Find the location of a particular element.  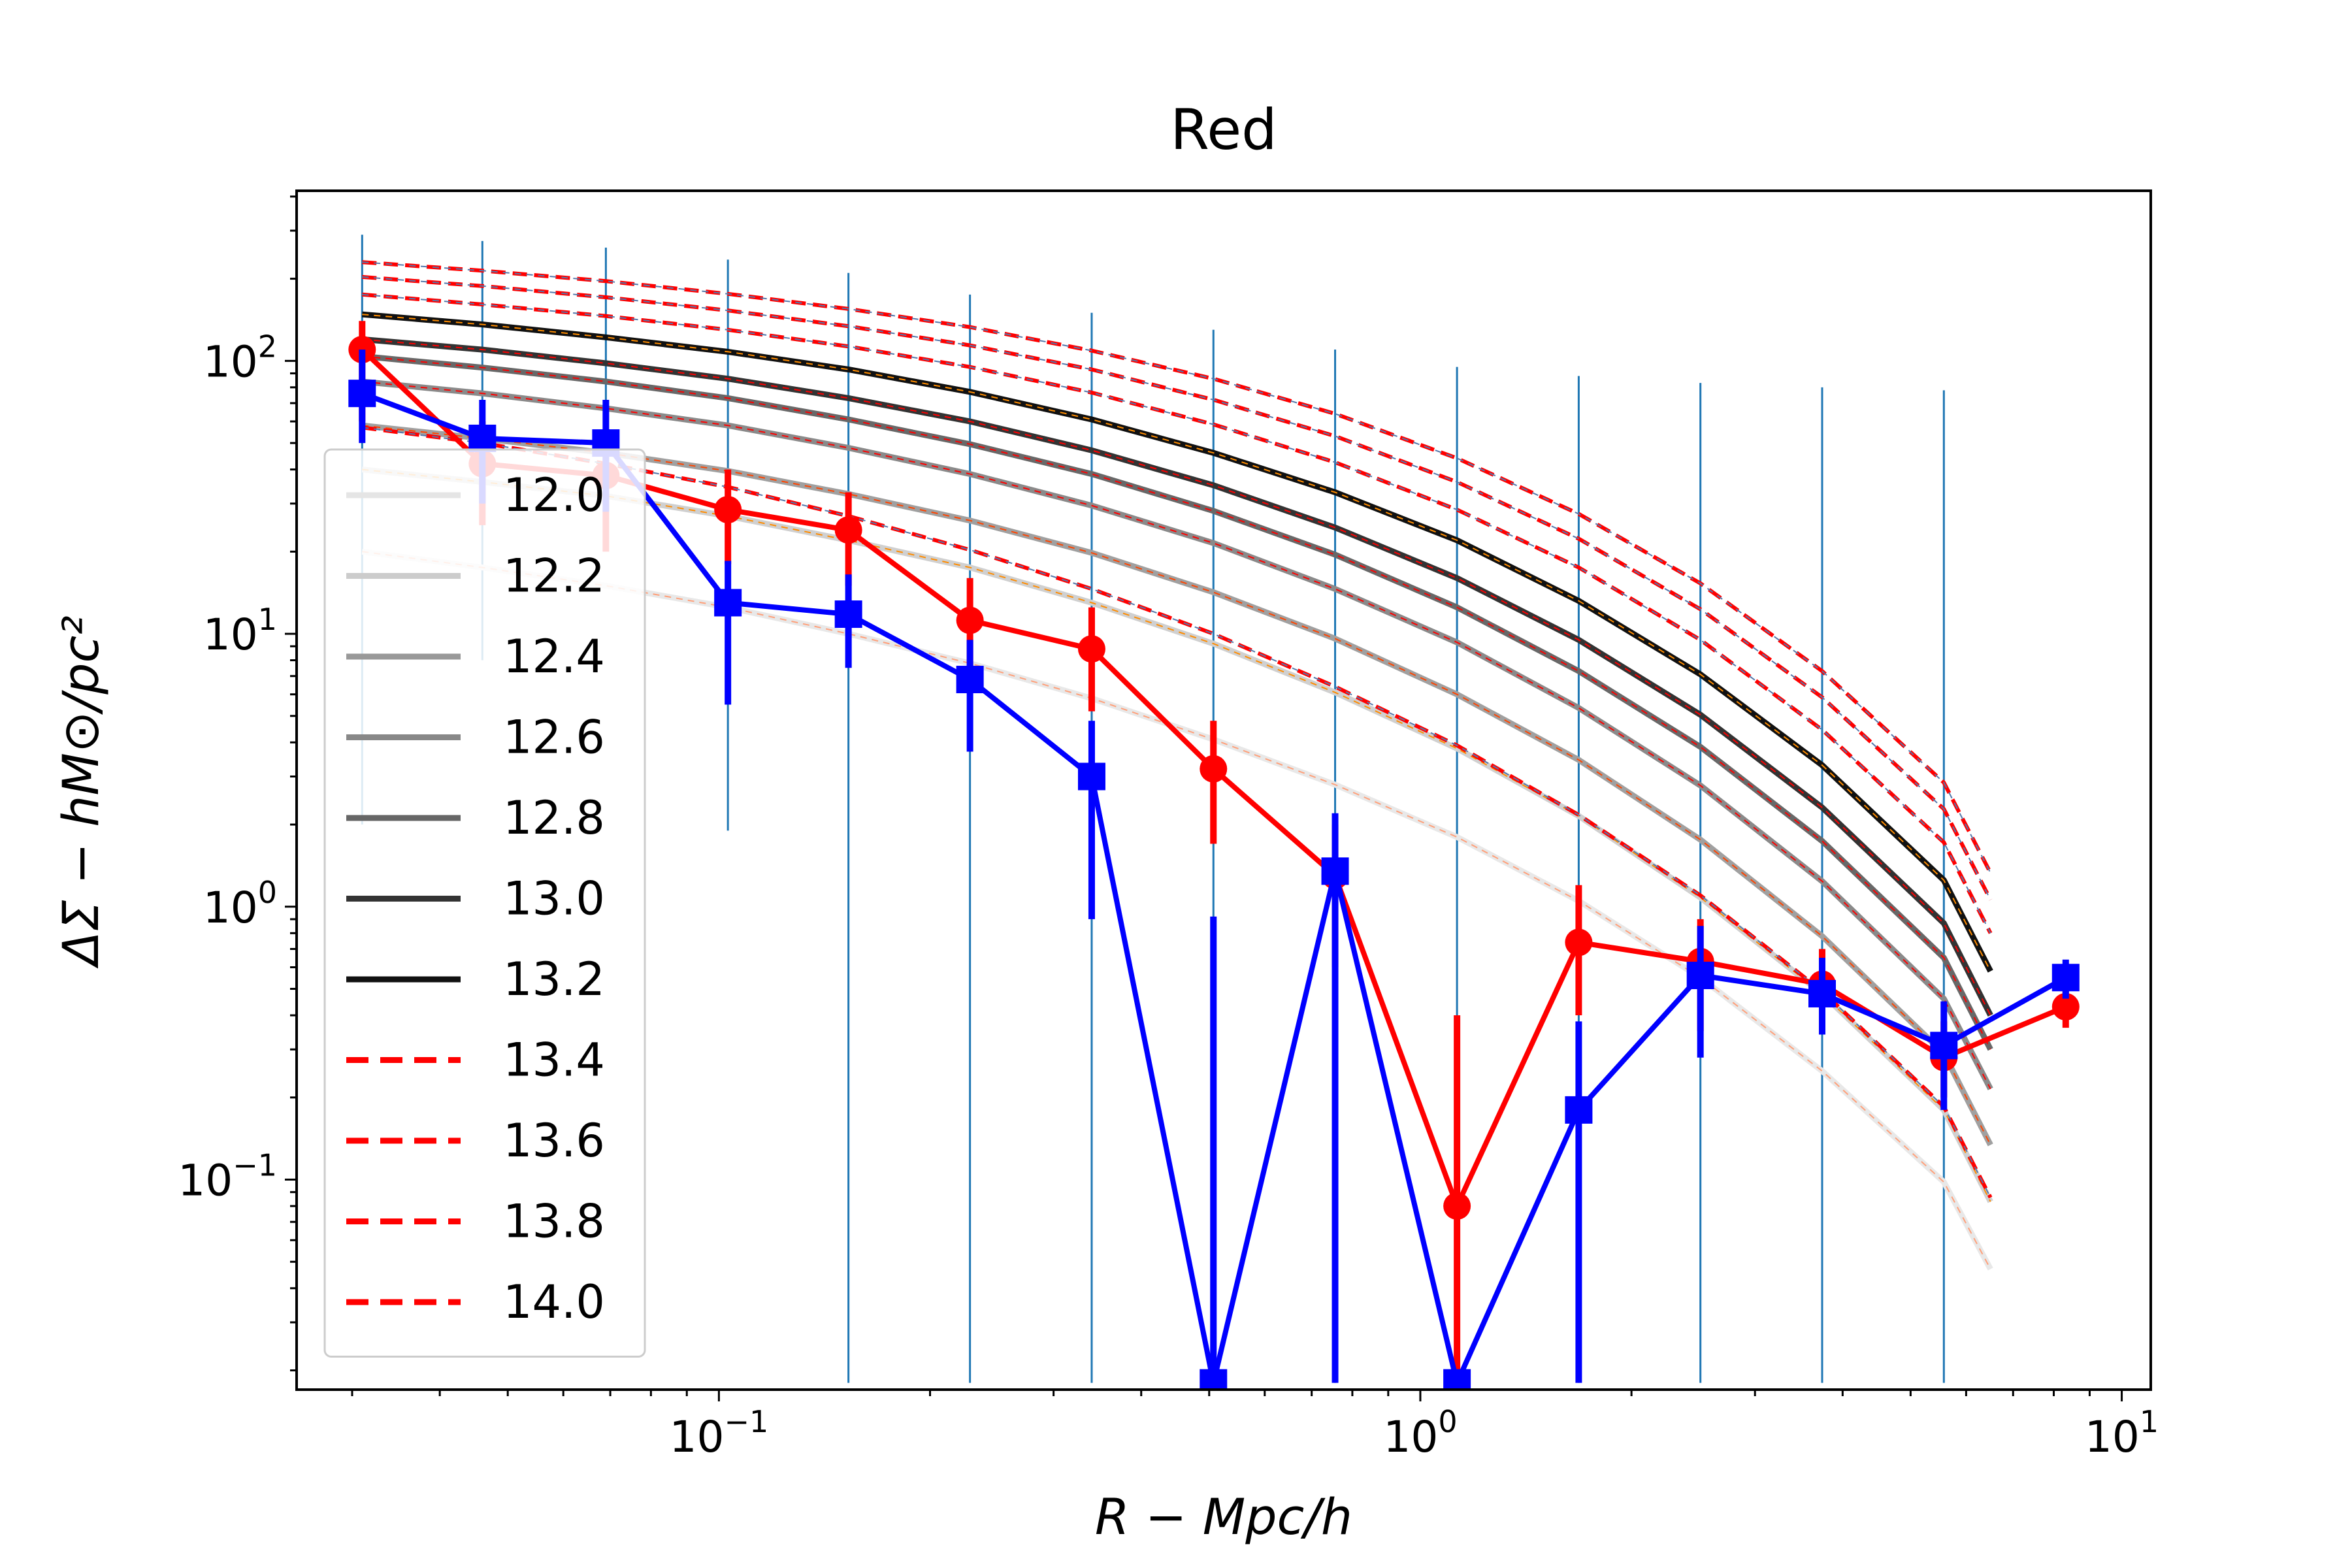

legend-label-5: 13.0 is located at coordinates (554, 899).